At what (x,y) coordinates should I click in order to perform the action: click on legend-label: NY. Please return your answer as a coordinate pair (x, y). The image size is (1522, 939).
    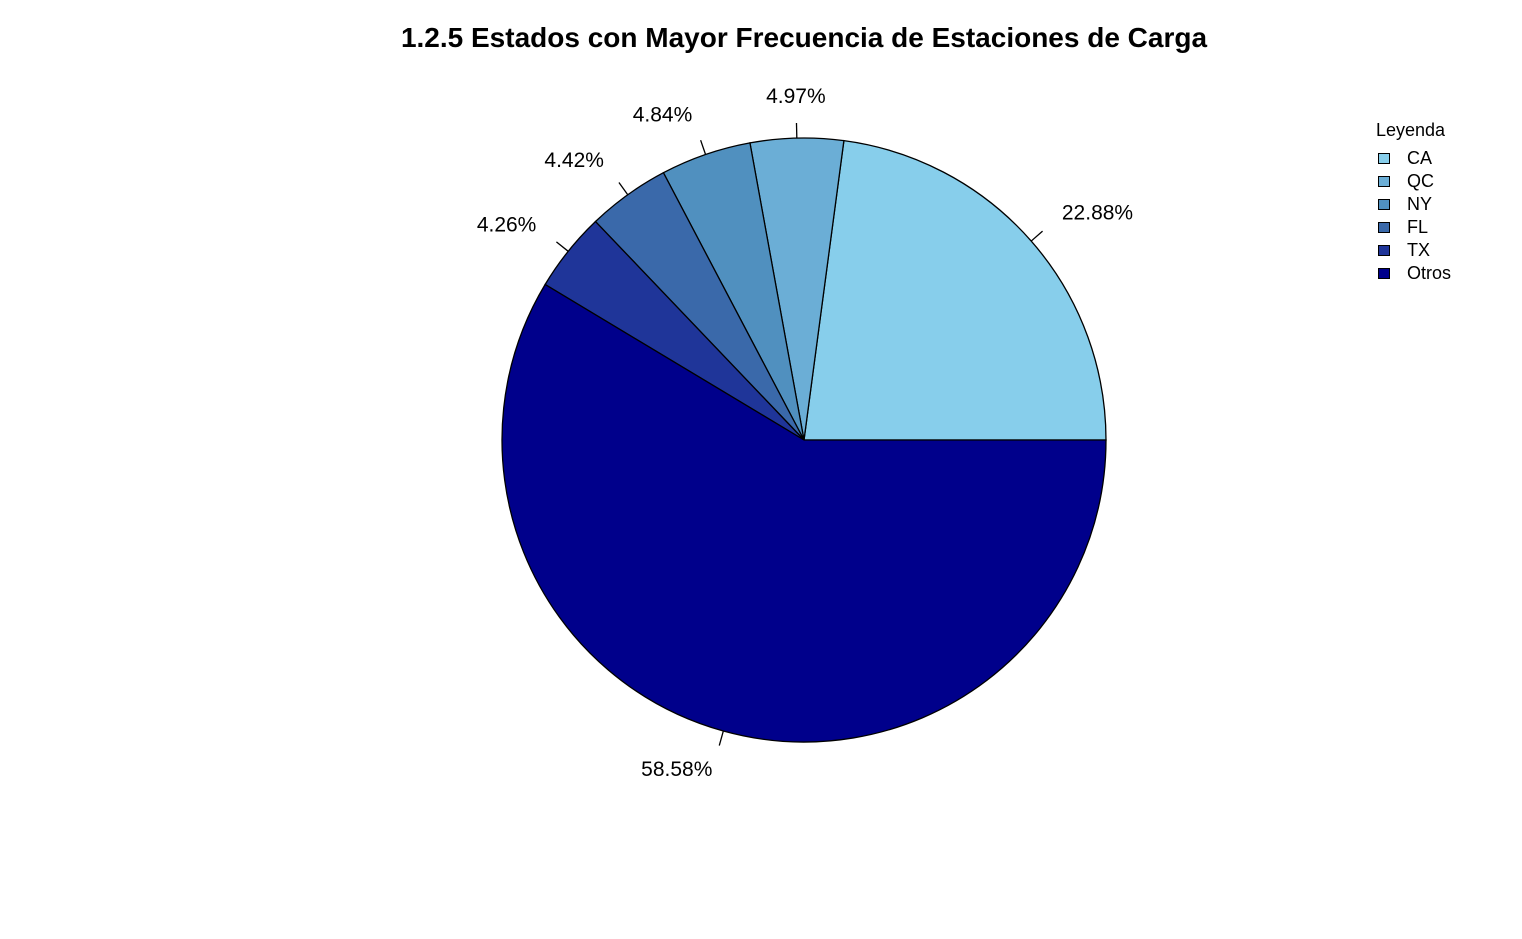
    Looking at the image, I should click on (1420, 204).